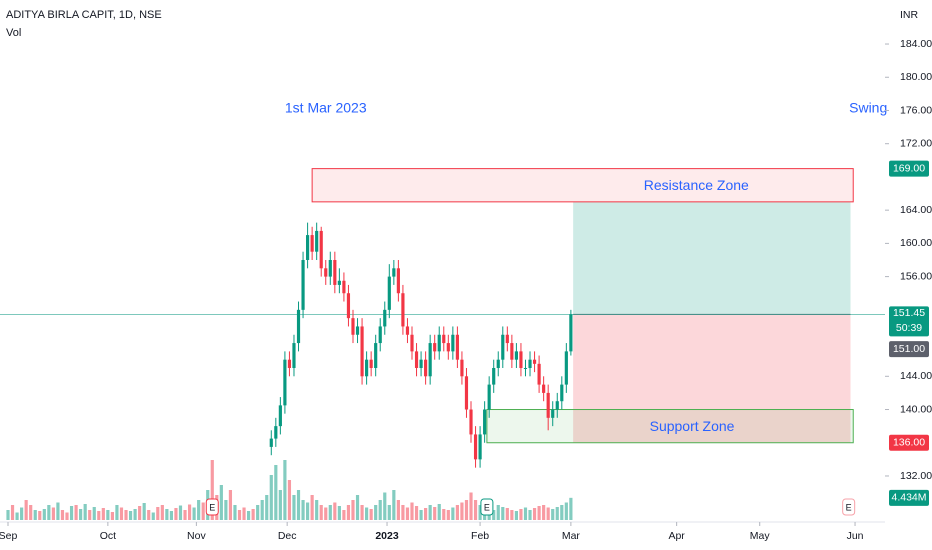  What do you see at coordinates (480, 536) in the screenshot?
I see `x-tick-label: Feb` at bounding box center [480, 536].